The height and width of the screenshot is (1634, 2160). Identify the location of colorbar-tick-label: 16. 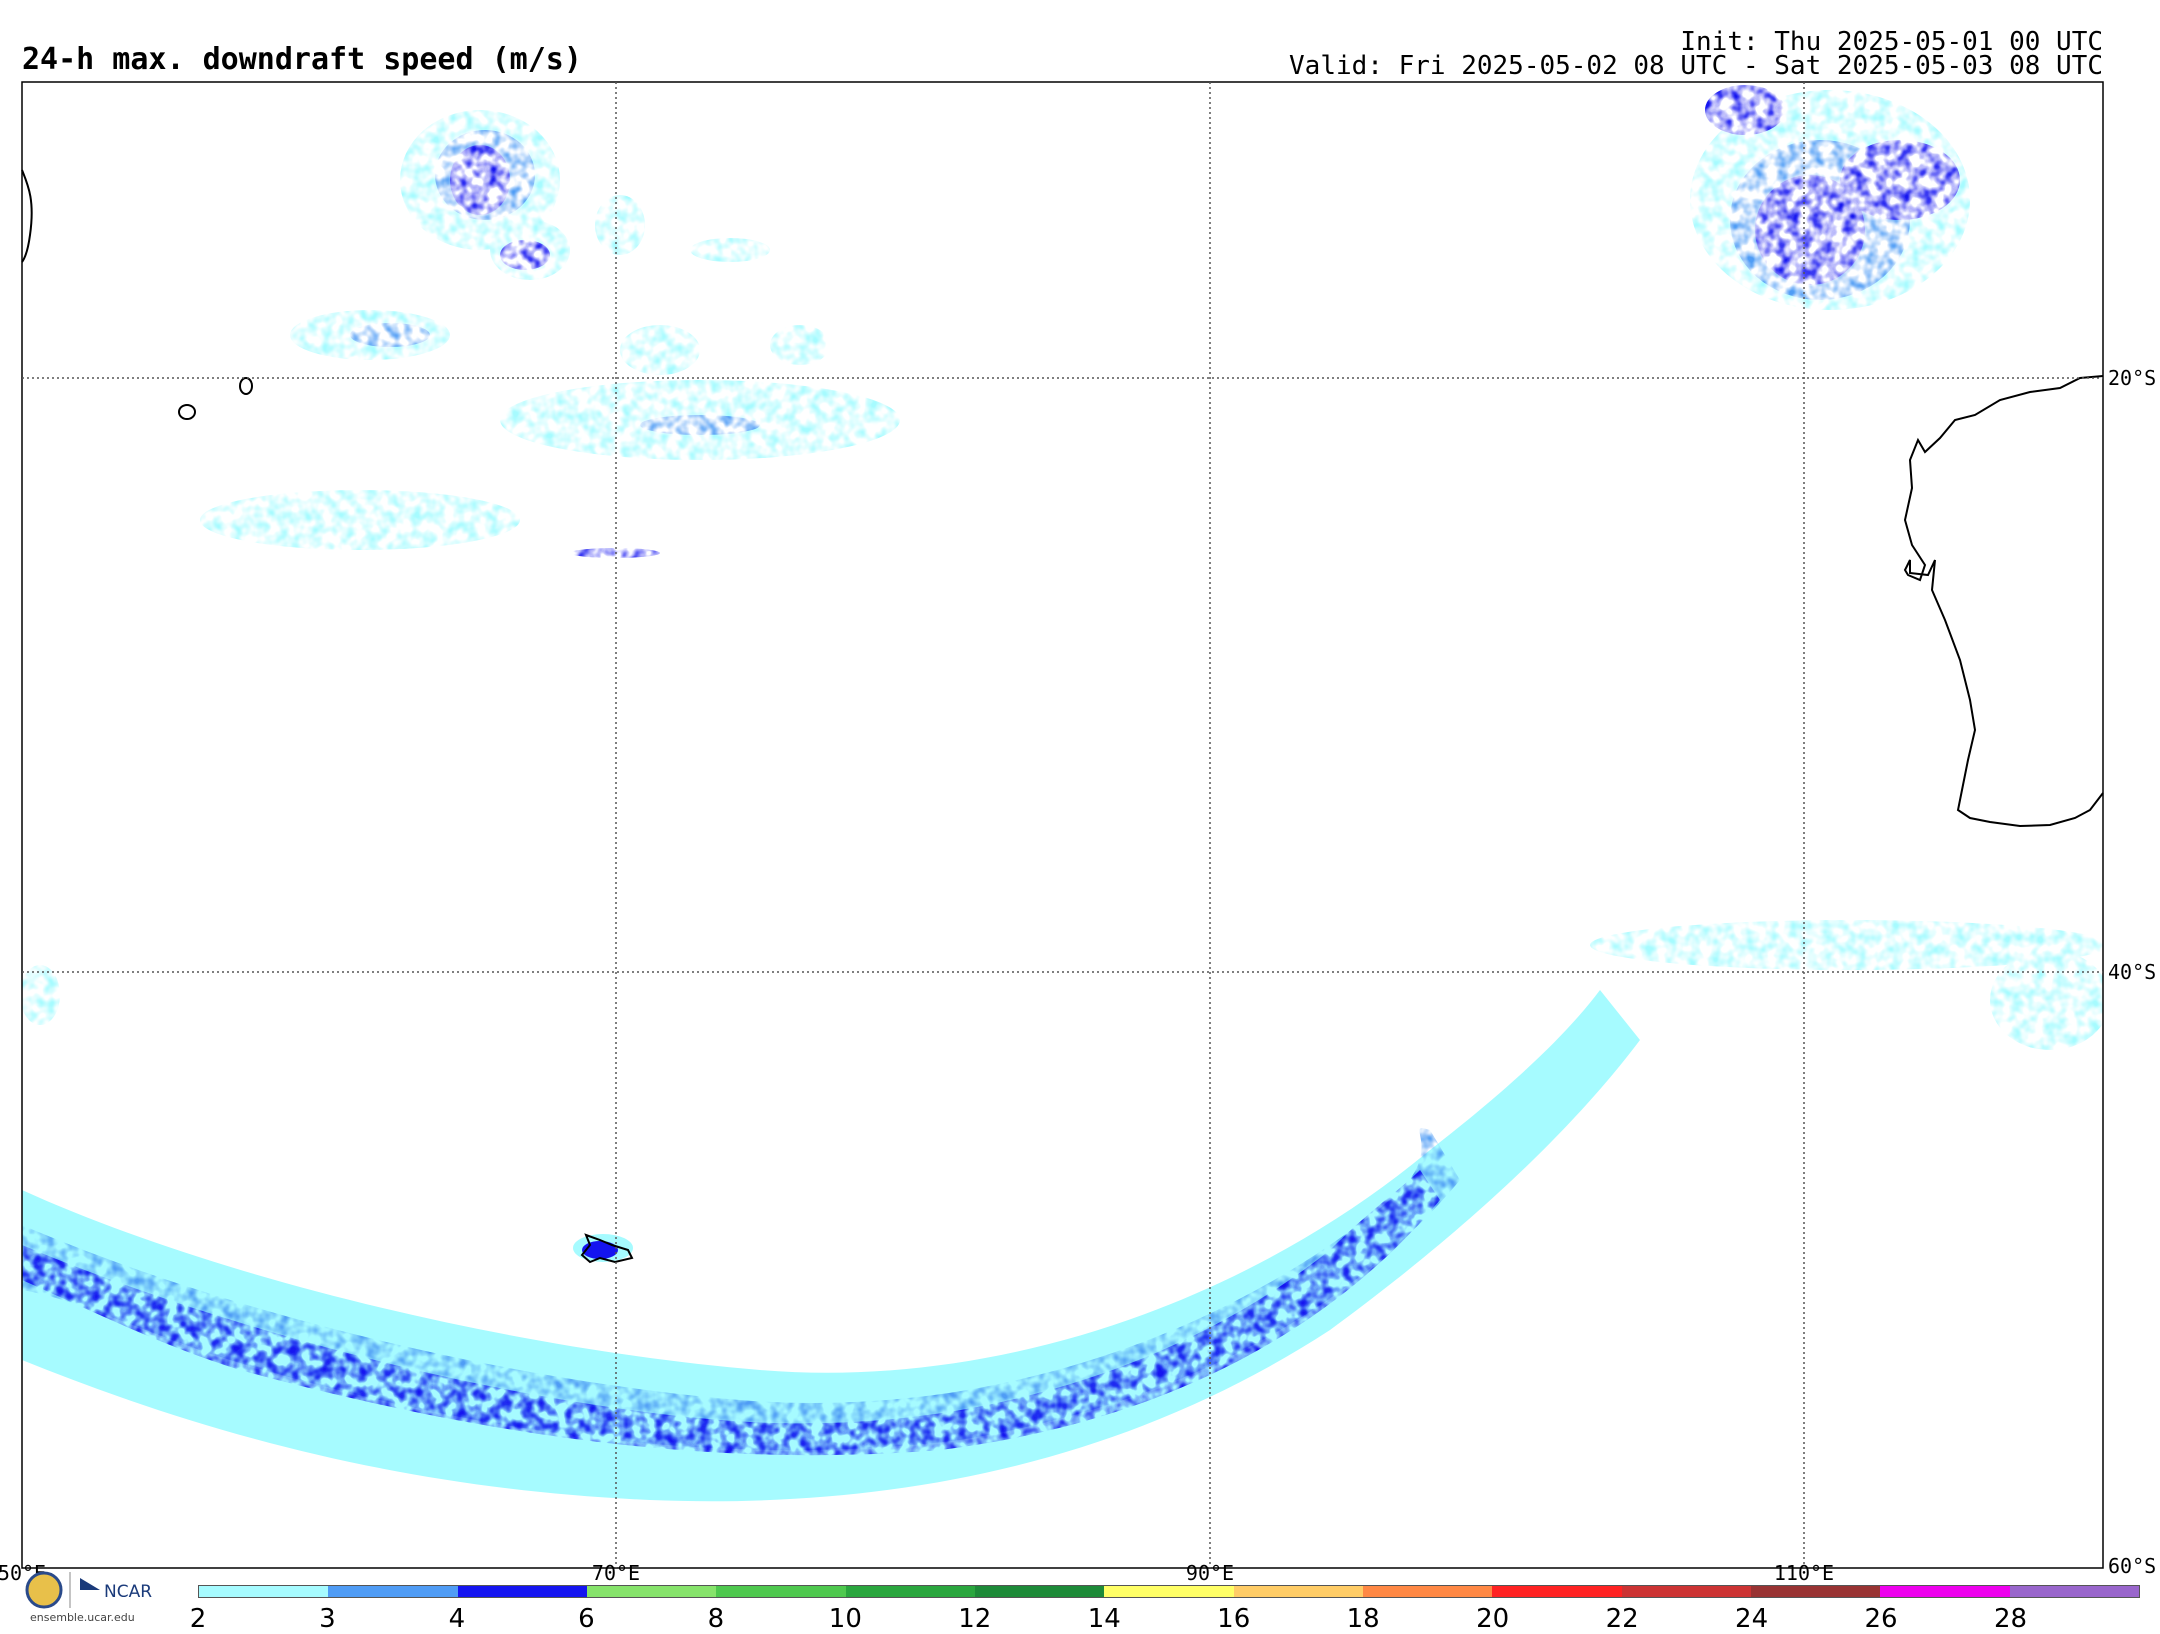
(1234, 1619).